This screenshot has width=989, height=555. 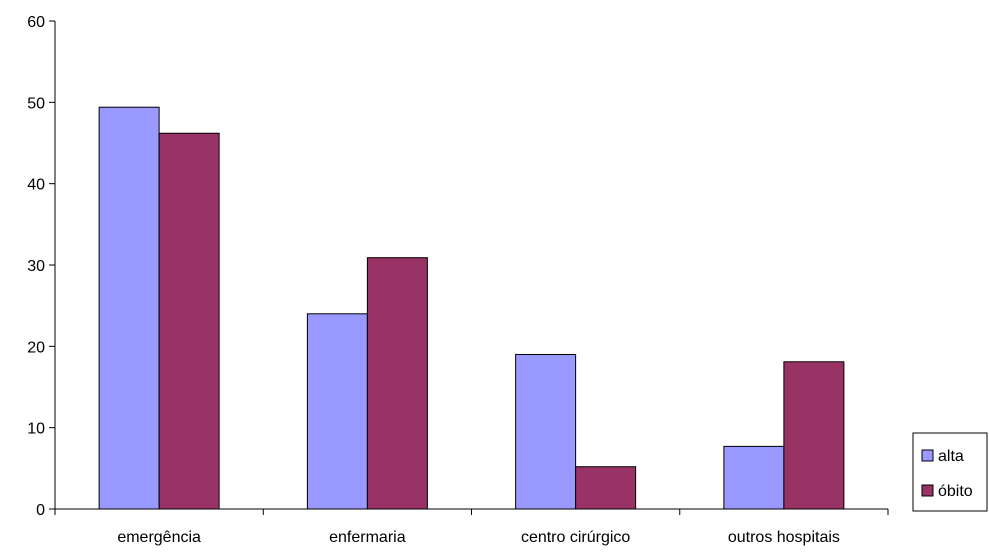 I want to click on legend: alta óbito, so click(x=950, y=472).